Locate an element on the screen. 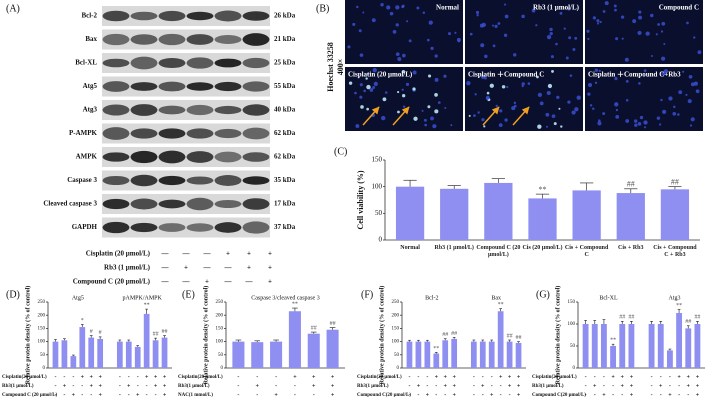 The height and width of the screenshot is (414, 709). y-tick-label: 100 is located at coordinates (572, 324).